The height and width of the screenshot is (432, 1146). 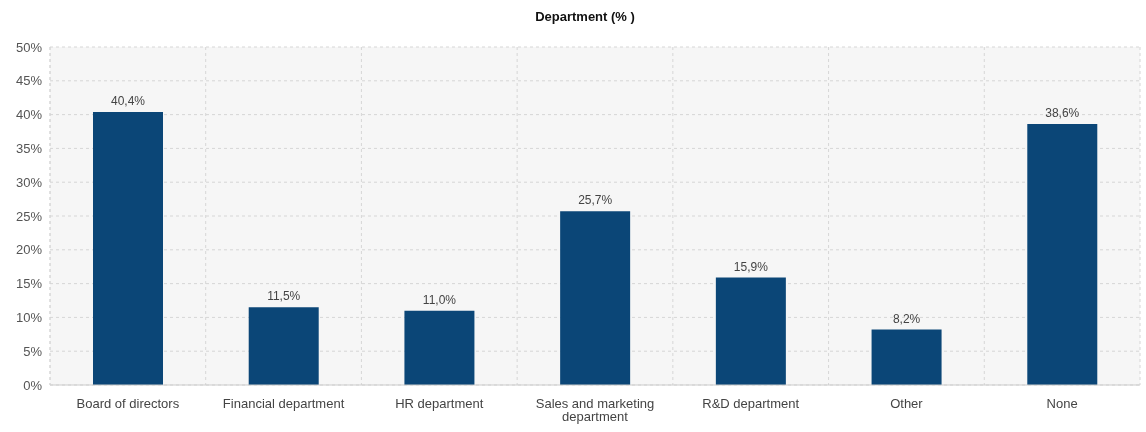 I want to click on x-tick-label: Board of directors, so click(x=128, y=404).